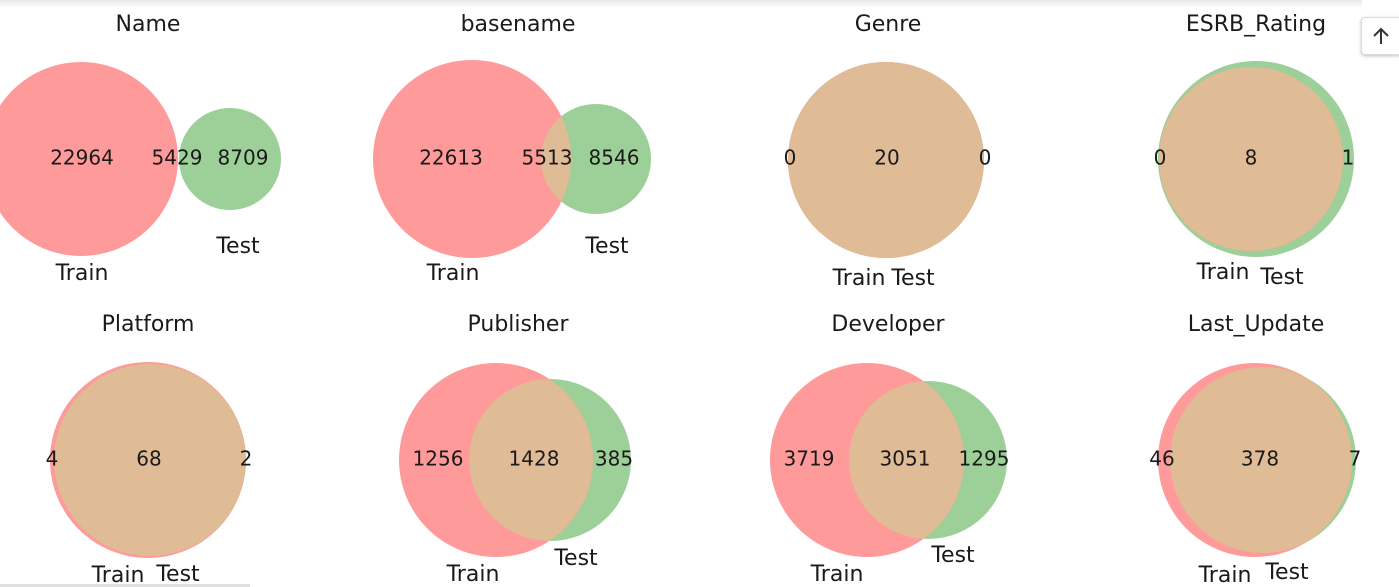 This screenshot has height=587, width=1399. What do you see at coordinates (125, 585) in the screenshot?
I see `horizontal-scrollbar` at bounding box center [125, 585].